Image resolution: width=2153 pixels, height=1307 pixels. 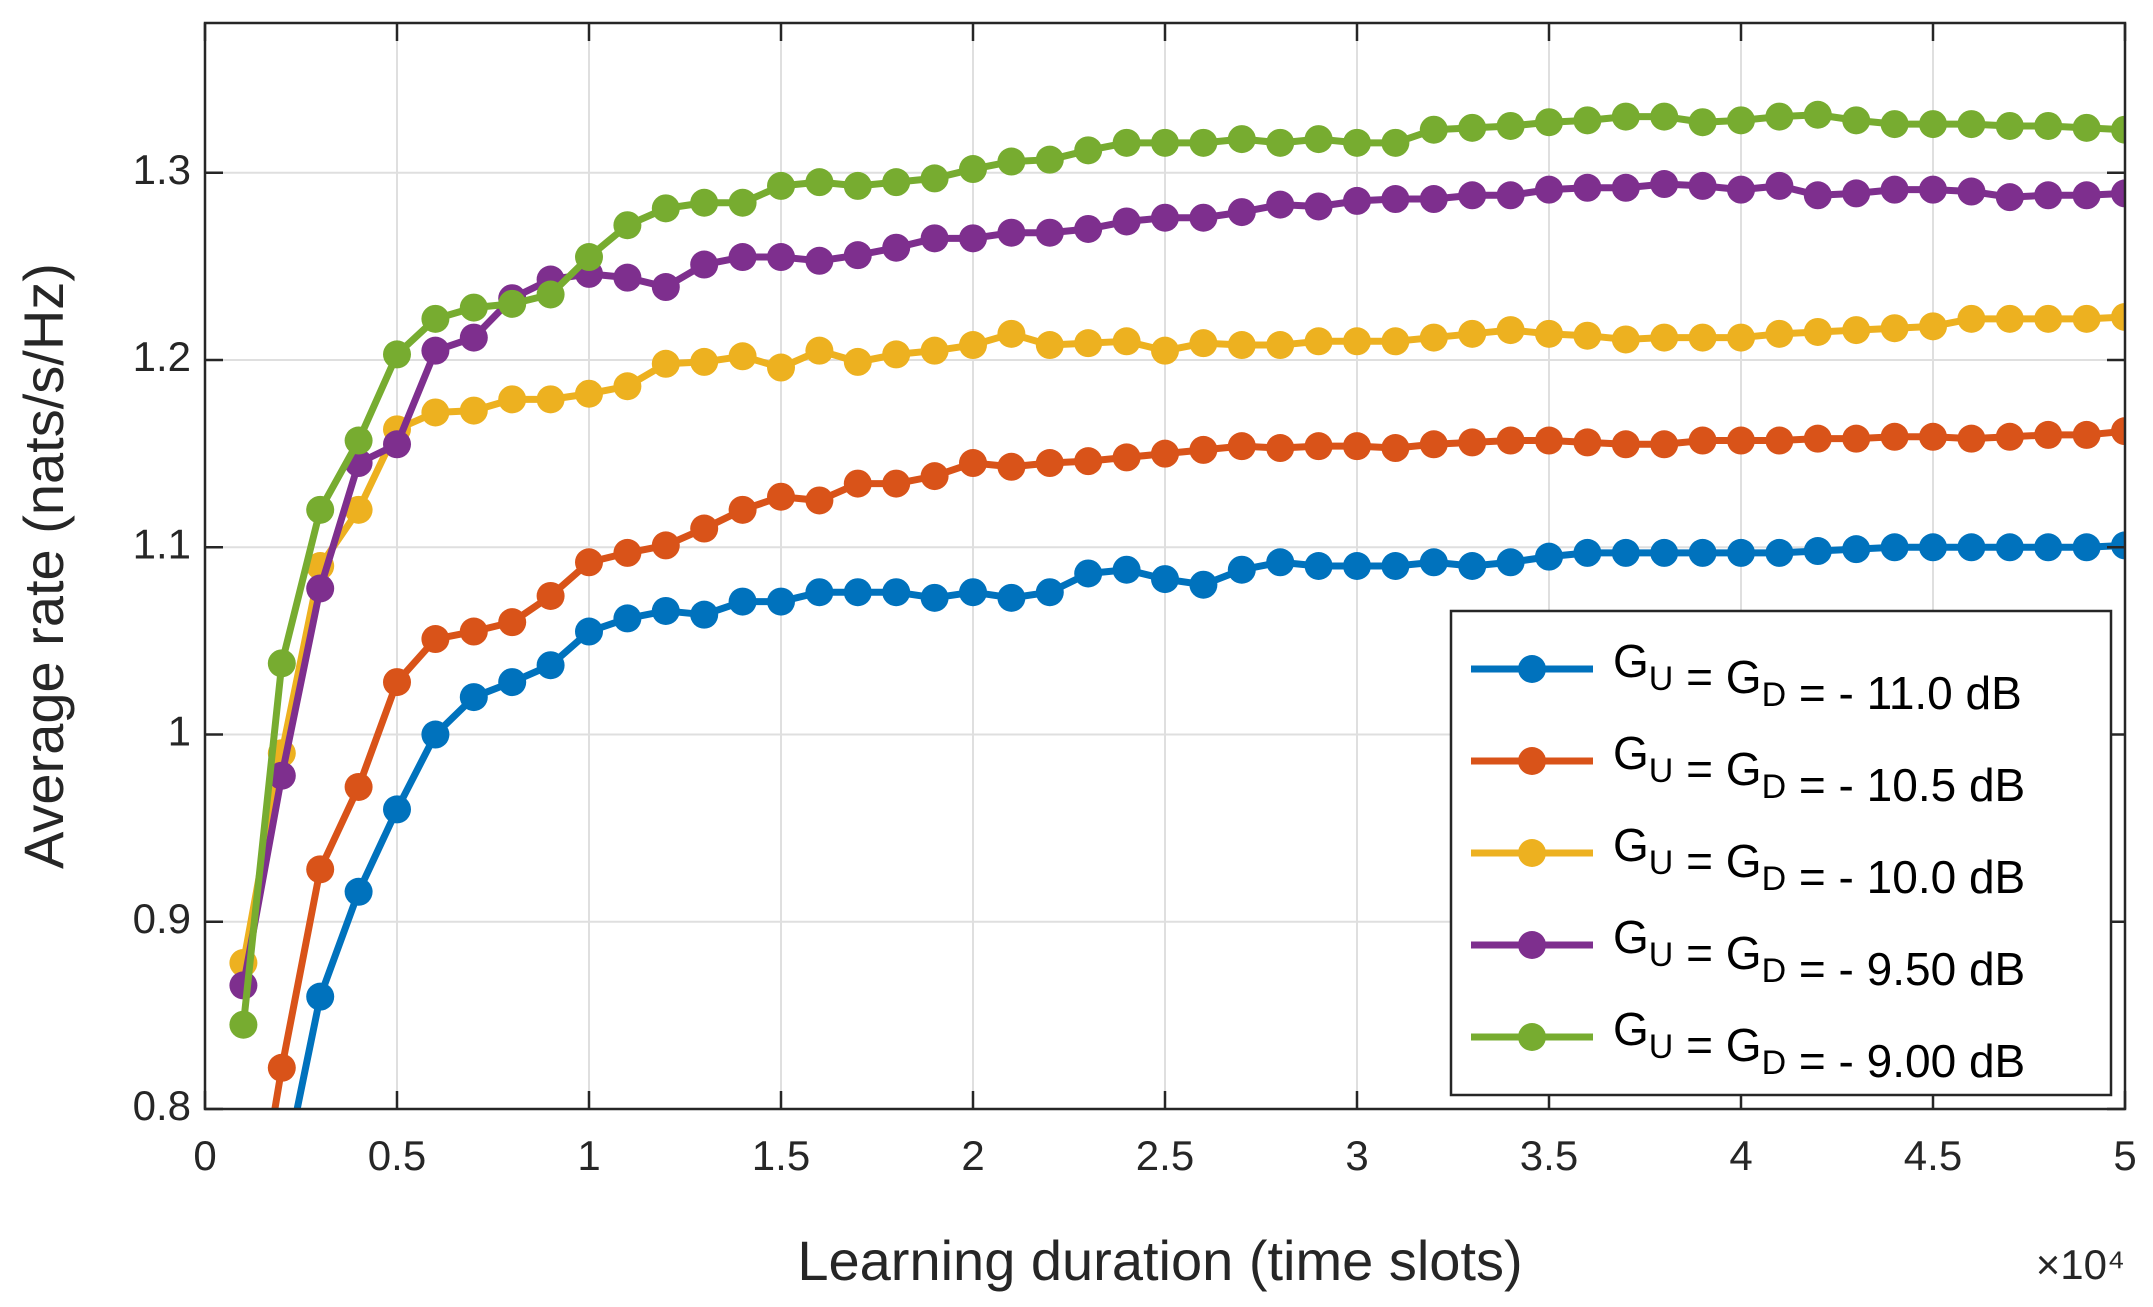 What do you see at coordinates (588, 1155) in the screenshot?
I see `x-tick-label: 1` at bounding box center [588, 1155].